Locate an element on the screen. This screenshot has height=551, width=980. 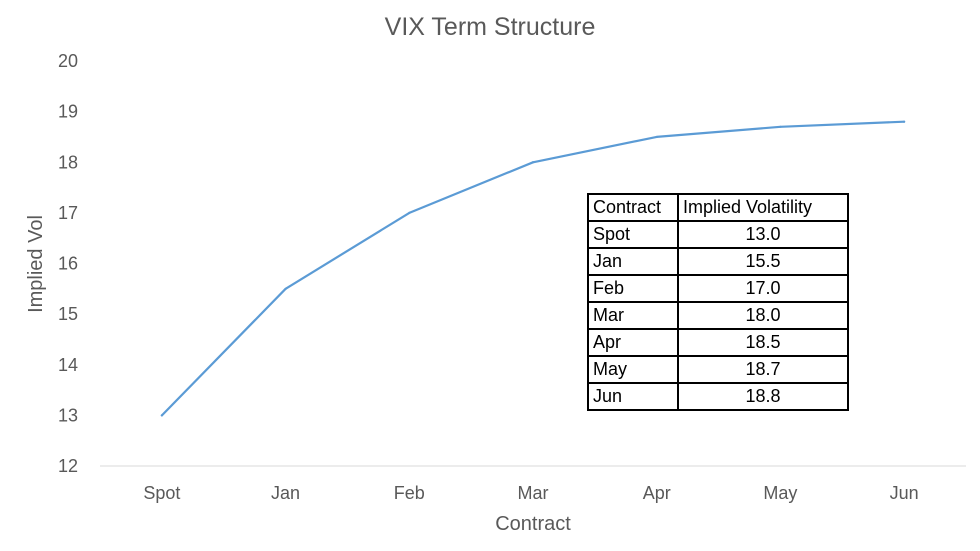
table-cell-contract: Jun is located at coordinates (633, 396).